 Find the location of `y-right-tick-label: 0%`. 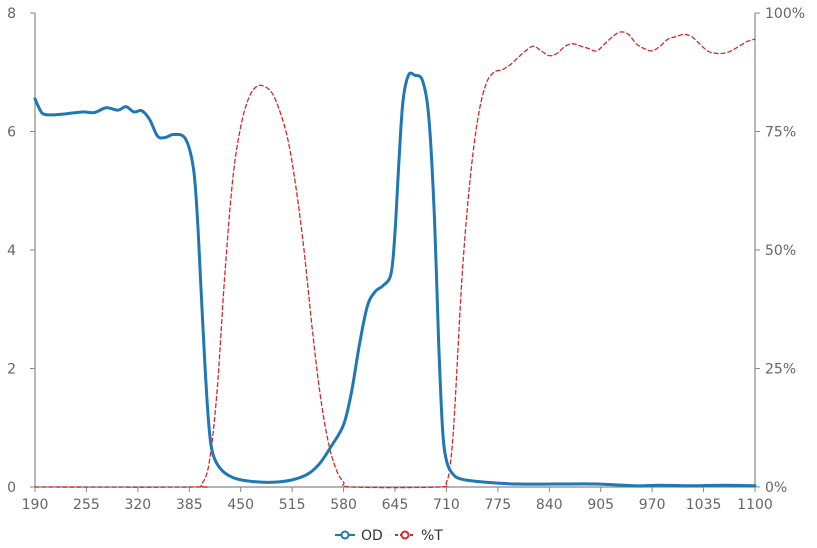

y-right-tick-label: 0% is located at coordinates (776, 488).